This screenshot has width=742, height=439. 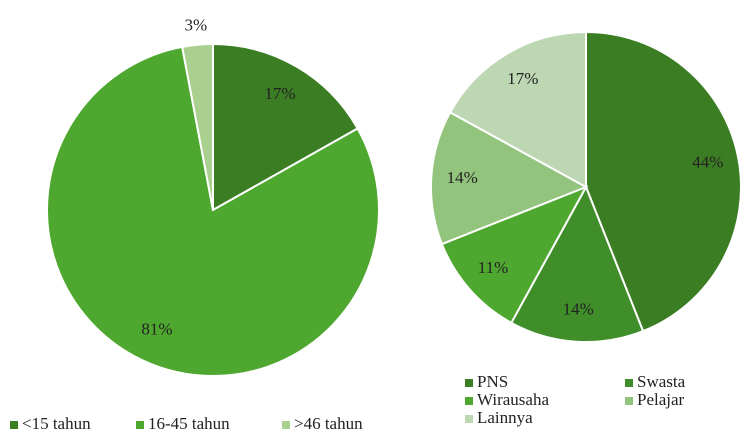 I want to click on legend-label: >46 tahun, so click(x=328, y=423).